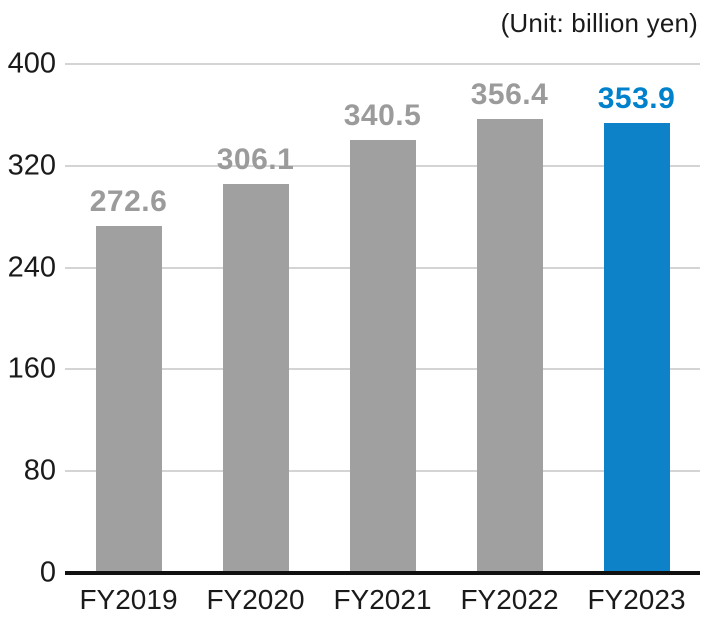  Describe the element at coordinates (509, 599) in the screenshot. I see `x-tick-label: FY2022` at that location.